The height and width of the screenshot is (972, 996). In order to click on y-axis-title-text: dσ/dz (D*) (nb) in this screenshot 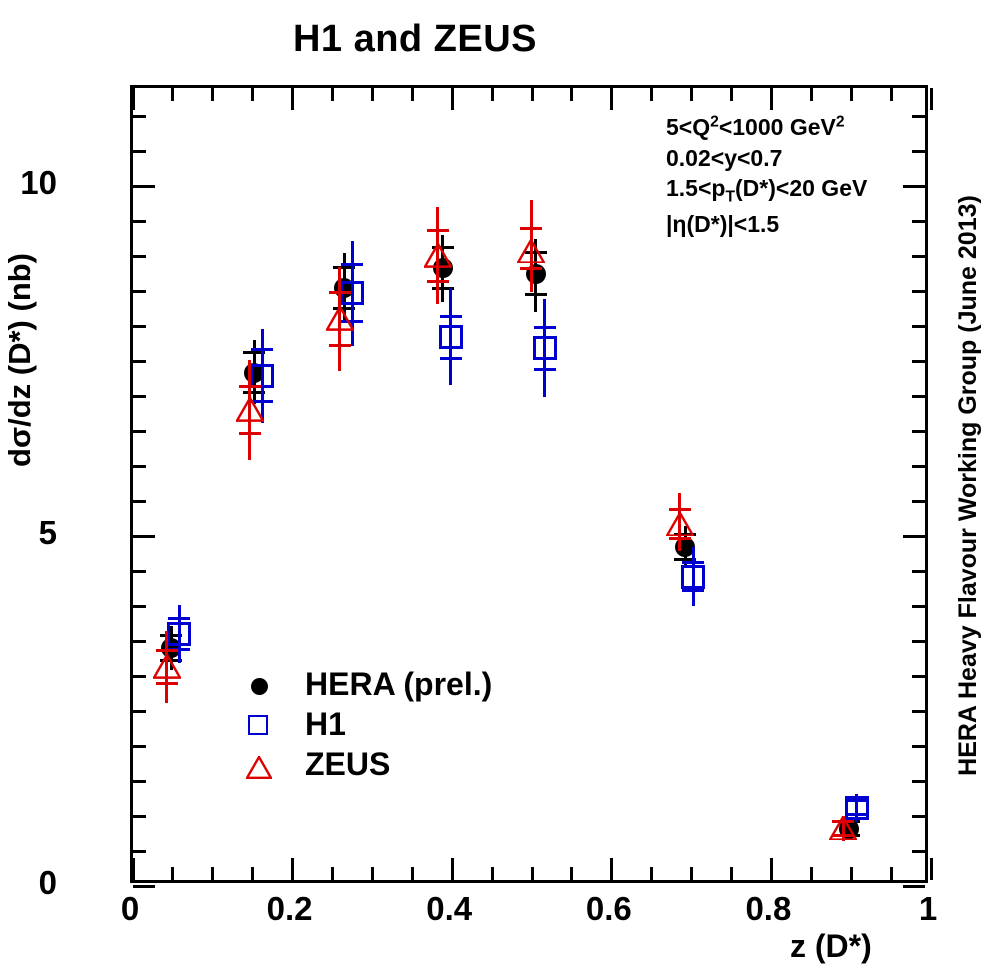, I will do `click(20, 360)`.